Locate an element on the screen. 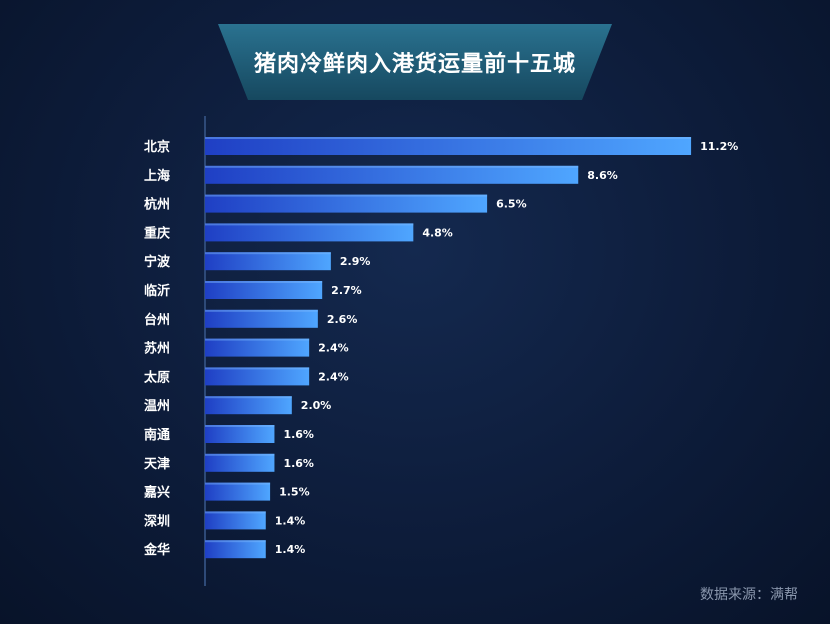 The image size is (830, 624). category-label: 深圳 is located at coordinates (157, 521).